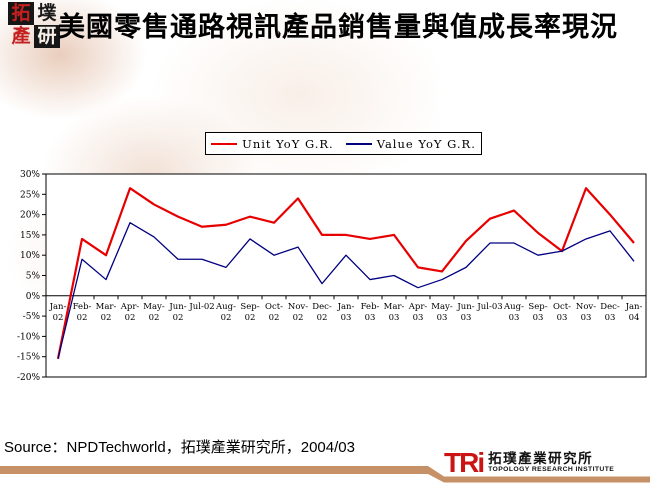 The height and width of the screenshot is (485, 650). I want to click on footer-bar-shape, so click(325, 474).